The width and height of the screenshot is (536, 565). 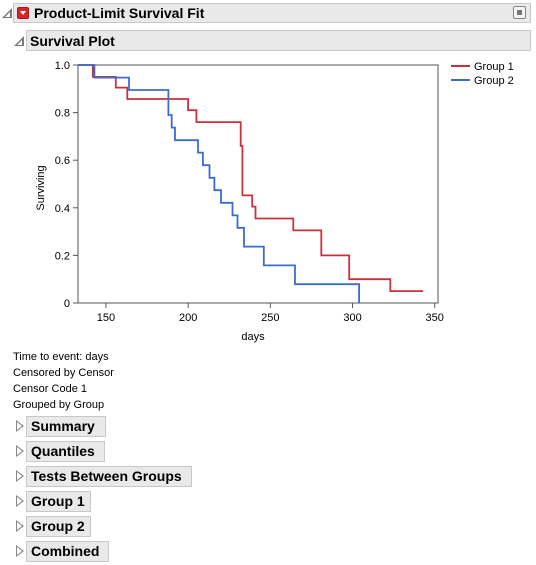 What do you see at coordinates (435, 318) in the screenshot?
I see `x-tick-label: 350` at bounding box center [435, 318].